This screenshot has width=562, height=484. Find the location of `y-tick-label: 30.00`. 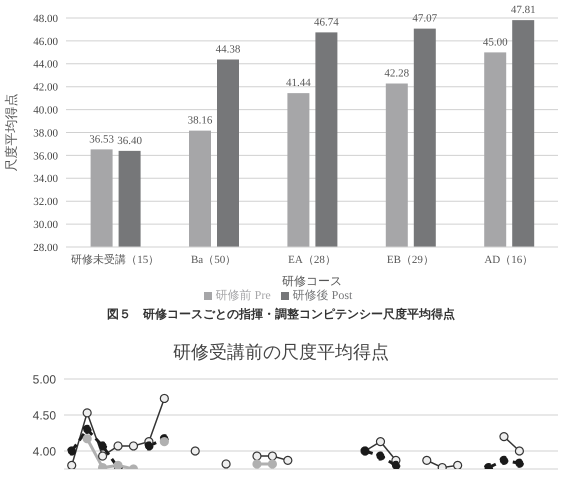

y-tick-label: 30.00 is located at coordinates (45, 225).